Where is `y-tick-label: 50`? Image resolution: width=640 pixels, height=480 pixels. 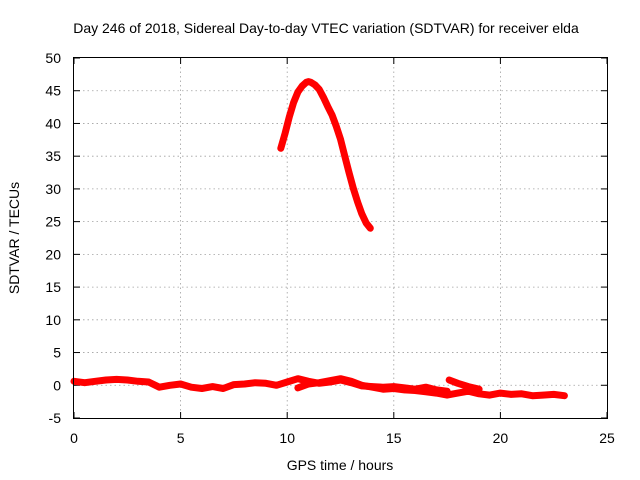
y-tick-label: 50 is located at coordinates (53, 58).